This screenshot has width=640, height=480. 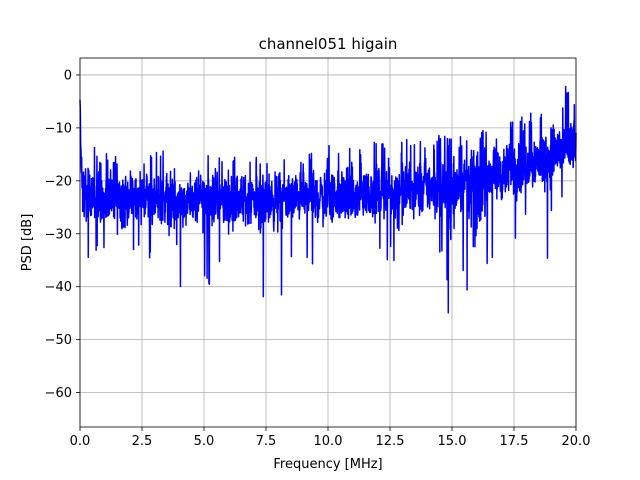 What do you see at coordinates (58, 393) in the screenshot?
I see `y-tick-label: −60` at bounding box center [58, 393].